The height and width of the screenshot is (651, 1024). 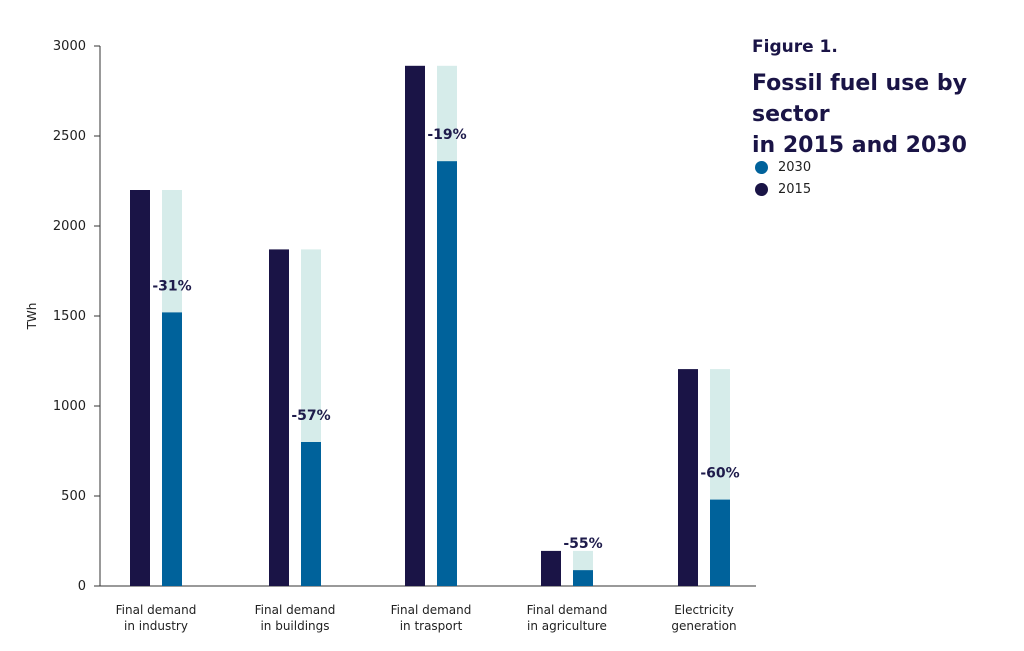 I want to click on legend-item-2015: 2015, so click(x=783, y=189).